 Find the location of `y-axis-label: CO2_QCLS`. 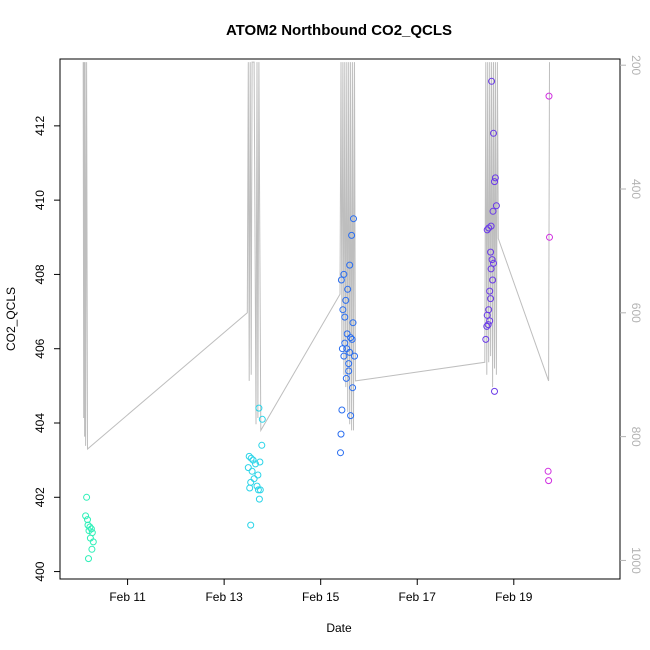

y-axis-label: CO2_QCLS is located at coordinates (11, 319).